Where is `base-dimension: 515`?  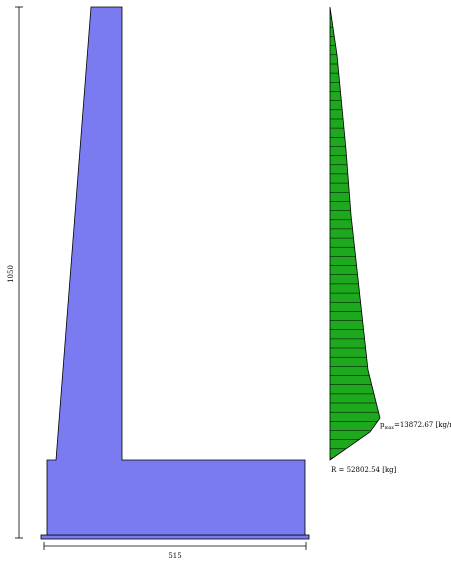
base-dimension: 515 is located at coordinates (175, 551).